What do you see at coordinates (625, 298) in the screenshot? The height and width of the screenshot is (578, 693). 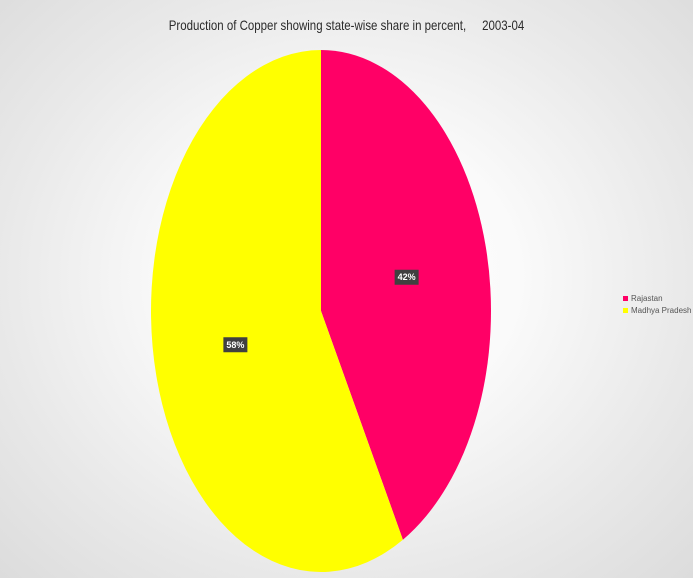 I see `legend-swatch-rajastan` at bounding box center [625, 298].